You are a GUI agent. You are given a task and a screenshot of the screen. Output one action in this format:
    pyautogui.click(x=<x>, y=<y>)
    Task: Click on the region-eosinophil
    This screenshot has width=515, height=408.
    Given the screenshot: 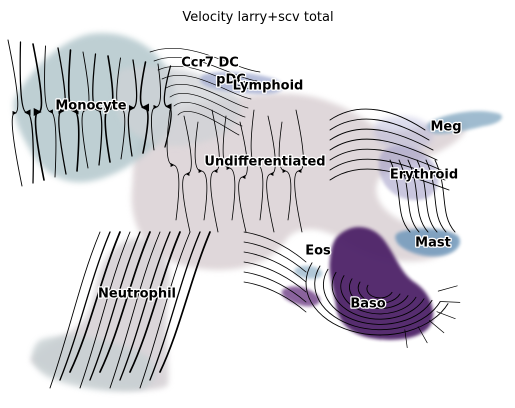 What is the action you would take?
    pyautogui.click(x=301, y=296)
    